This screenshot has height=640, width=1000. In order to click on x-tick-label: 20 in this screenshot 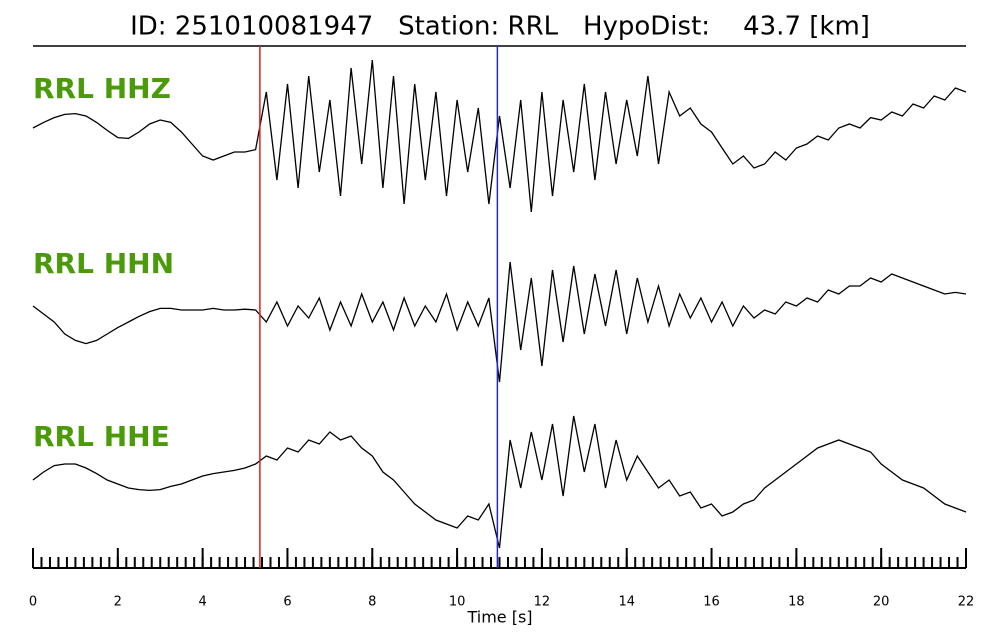, I will do `click(881, 602)`.